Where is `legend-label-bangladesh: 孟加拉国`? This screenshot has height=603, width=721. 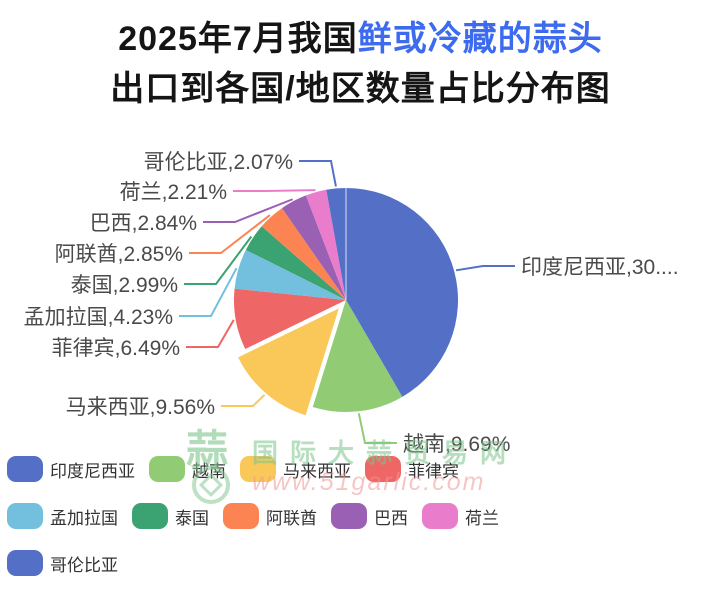 legend-label-bangladesh: 孟加拉国 is located at coordinates (84, 518).